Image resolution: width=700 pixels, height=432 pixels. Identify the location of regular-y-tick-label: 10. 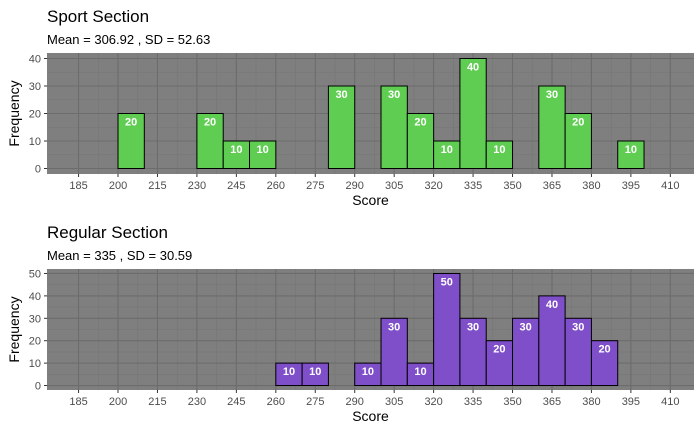
(35, 364).